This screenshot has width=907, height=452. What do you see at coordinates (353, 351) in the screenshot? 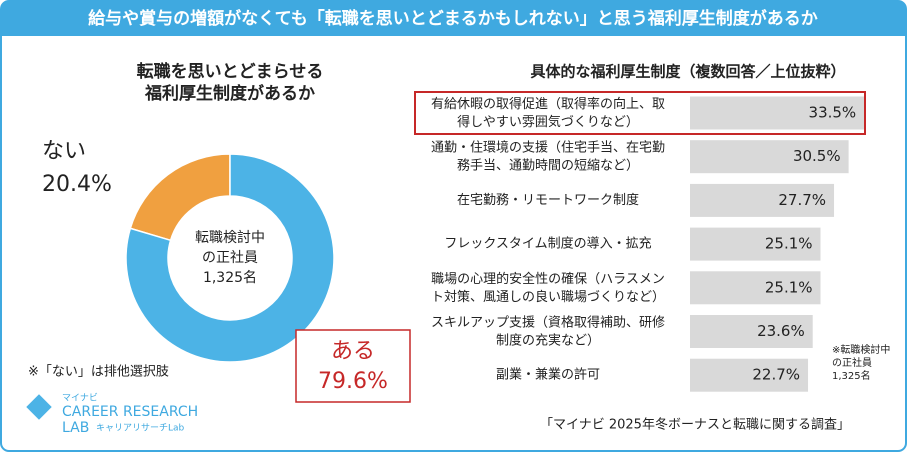
I see `category-label: ある` at bounding box center [353, 351].